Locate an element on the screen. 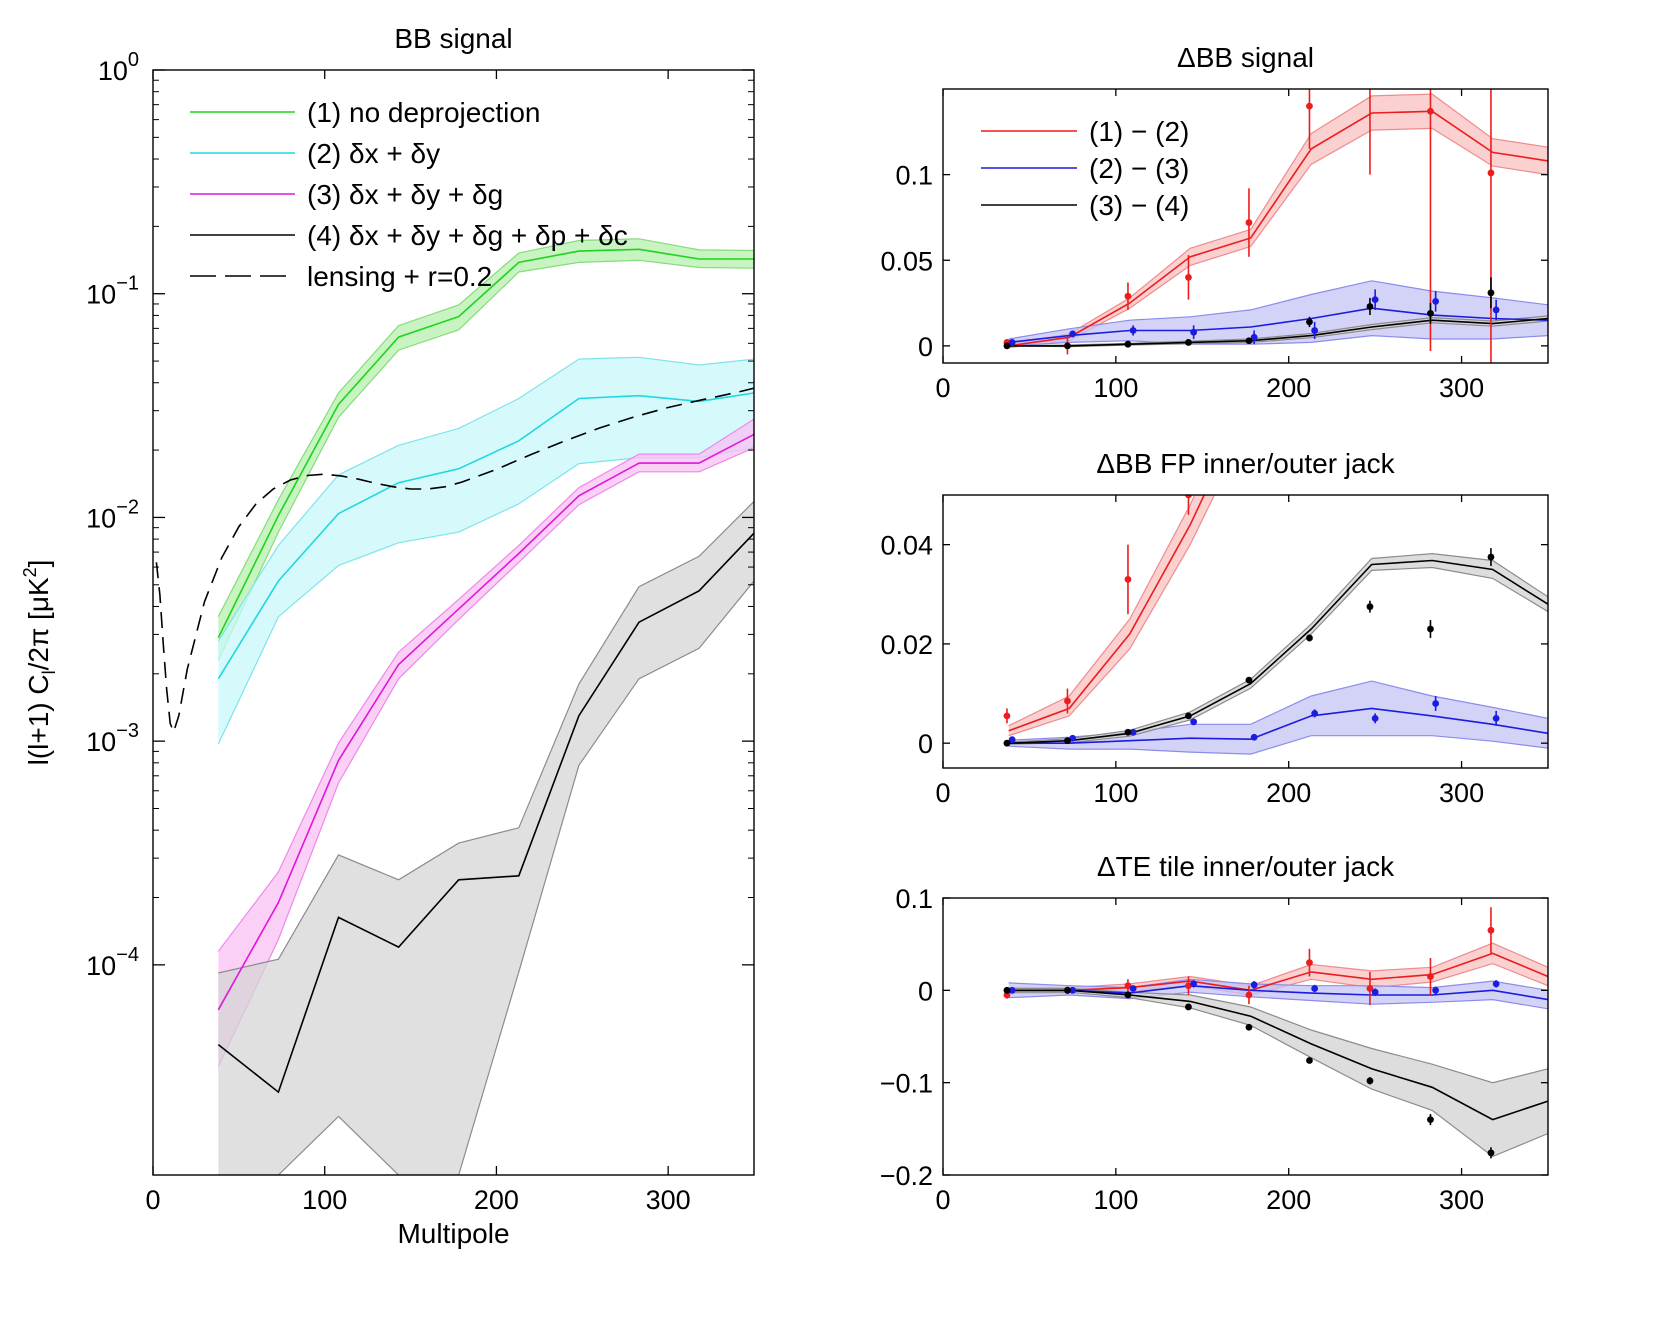 The width and height of the screenshot is (1661, 1336). y-tick-exponent: −2 is located at coordinates (127, 507).